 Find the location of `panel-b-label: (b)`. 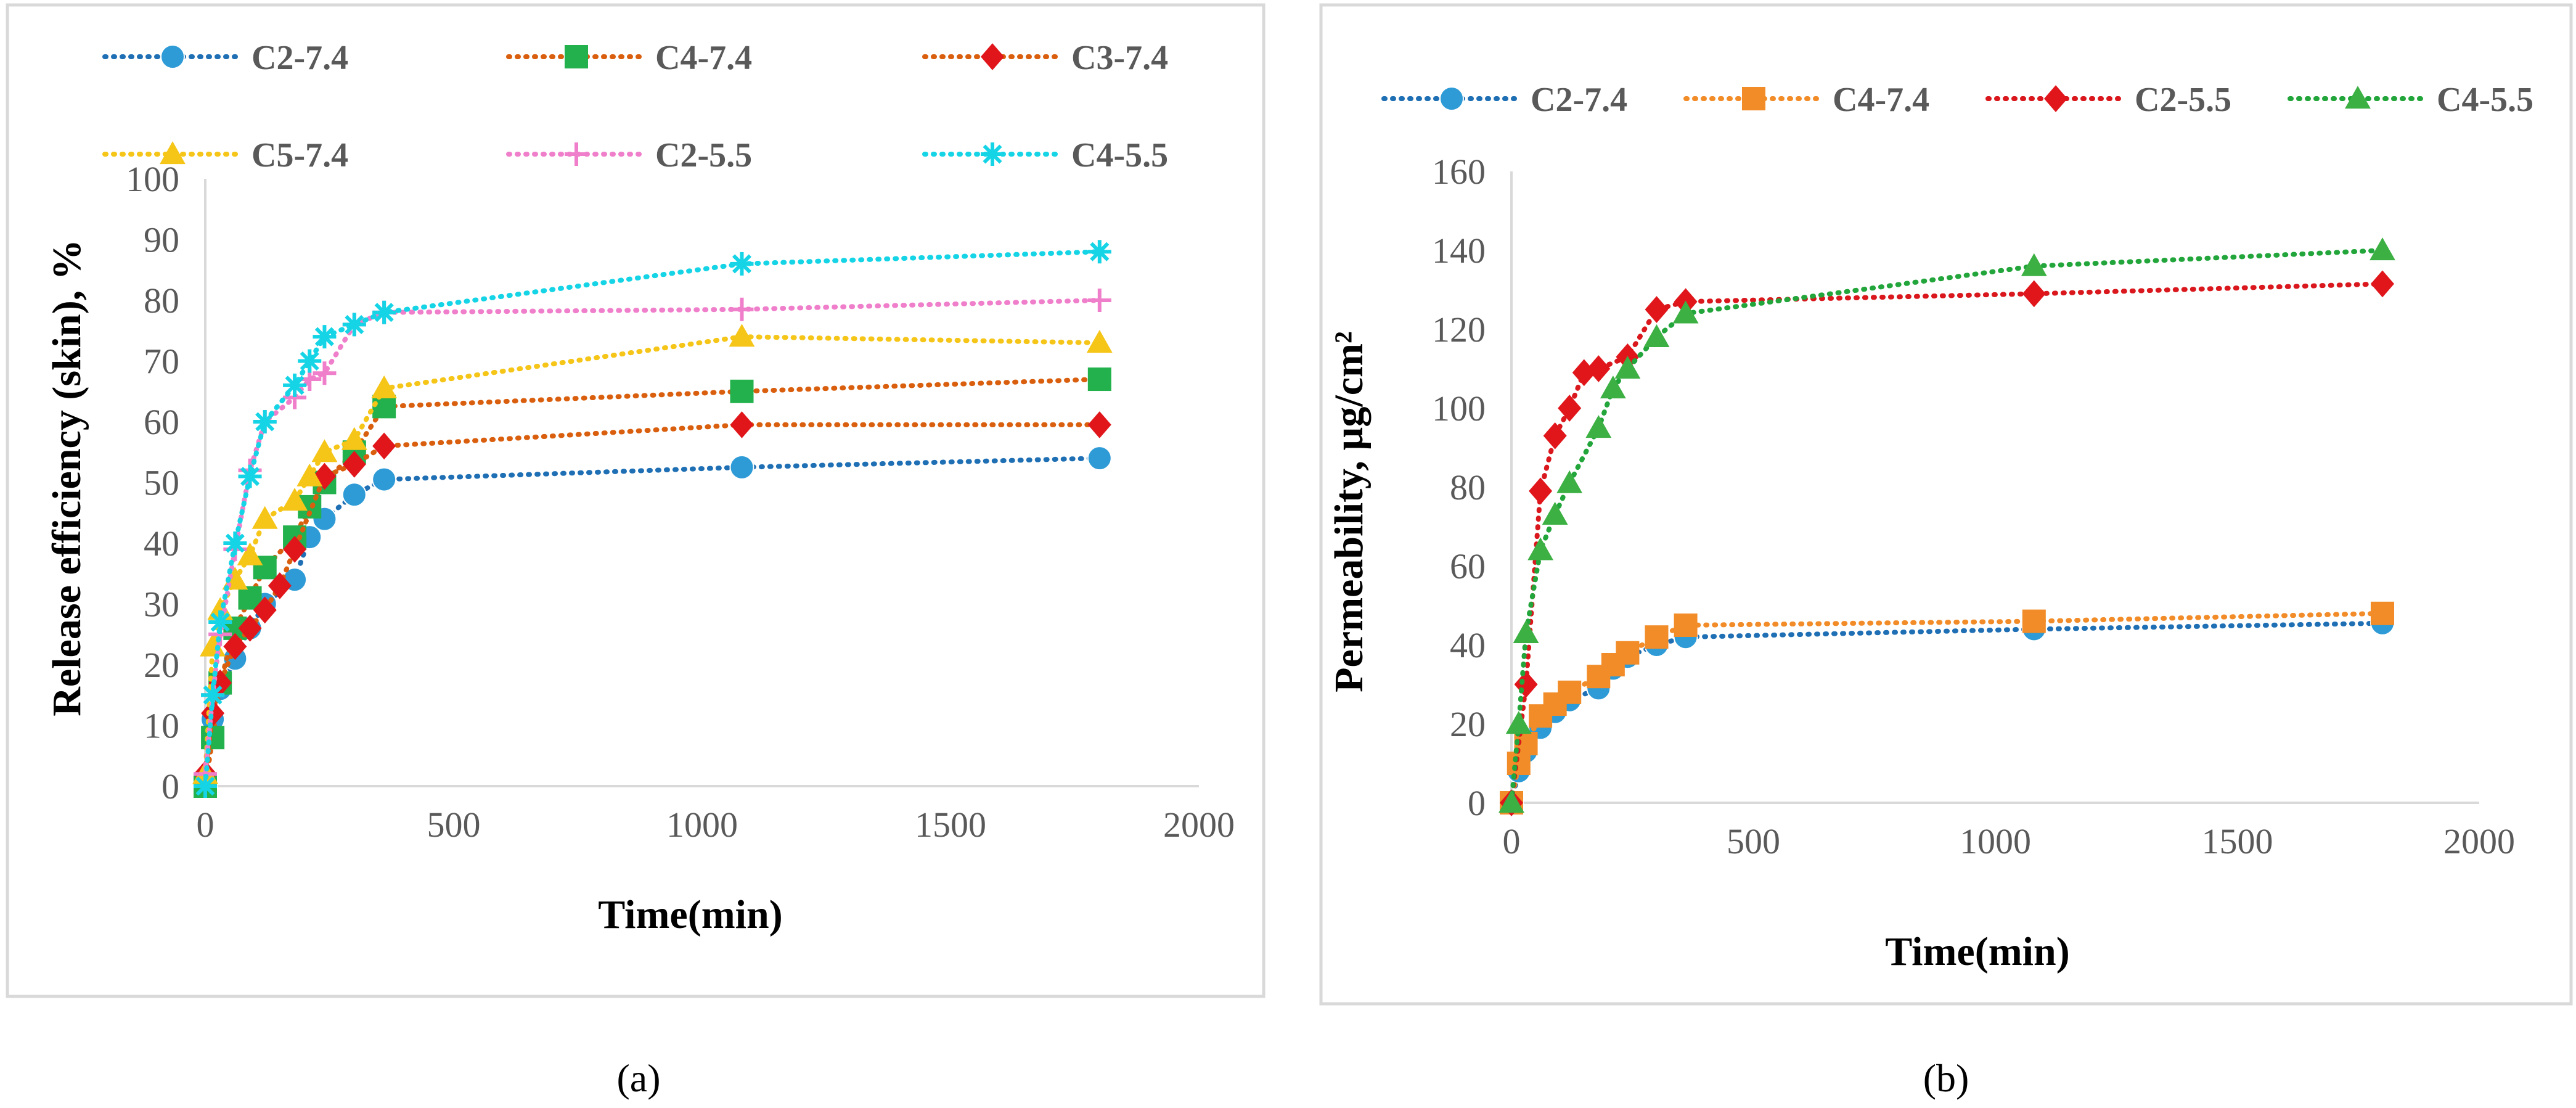

panel-b-label: (b) is located at coordinates (1946, 1078).